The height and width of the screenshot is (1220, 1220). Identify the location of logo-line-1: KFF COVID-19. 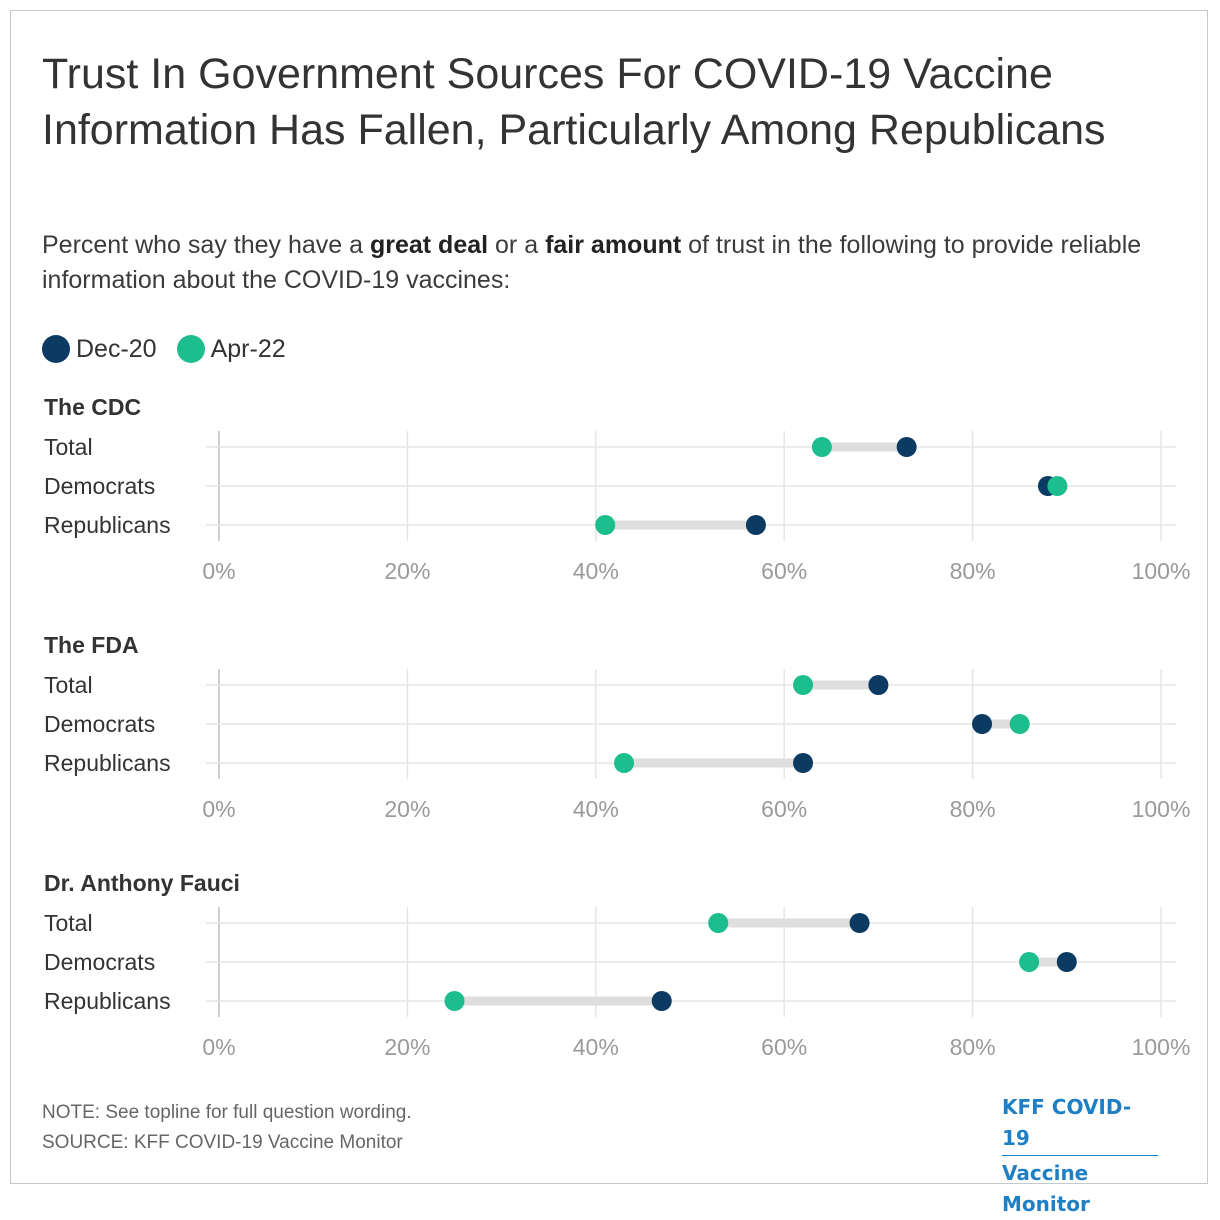
(1080, 1124).